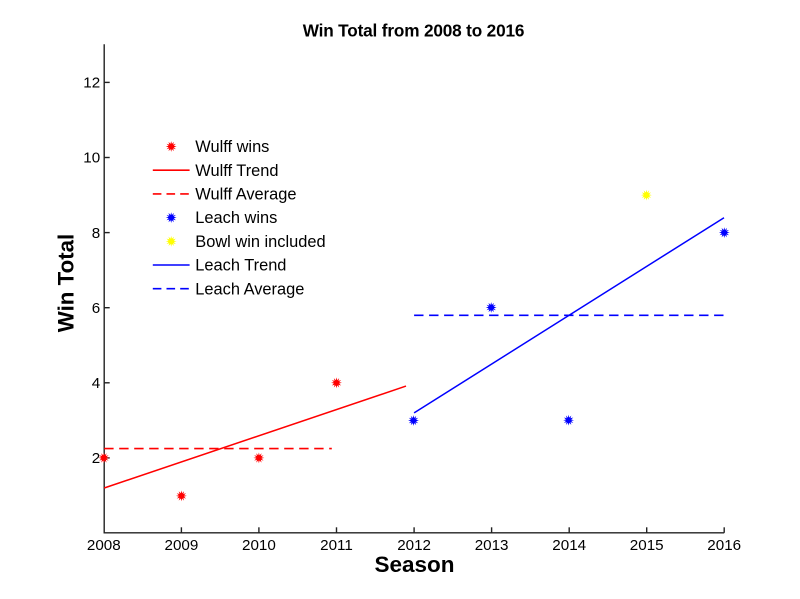 Image resolution: width=800 pixels, height=599 pixels. Describe the element at coordinates (96, 458) in the screenshot. I see `svg-text: 2` at that location.